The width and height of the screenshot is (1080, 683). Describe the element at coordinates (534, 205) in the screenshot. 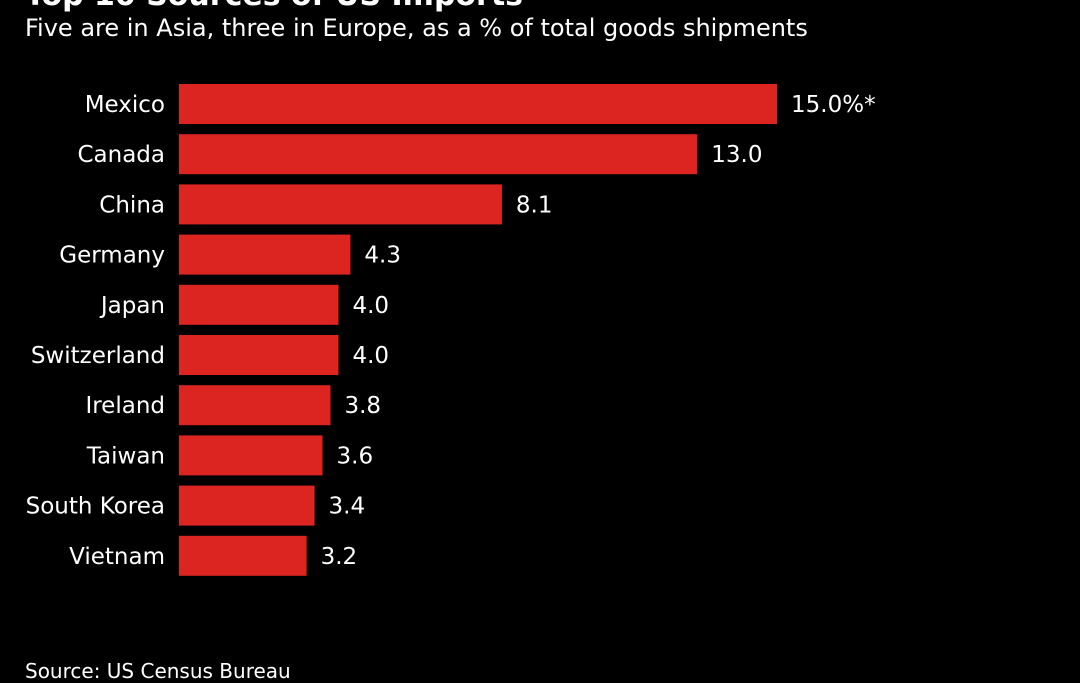

I see `value-label: 8.1` at that location.